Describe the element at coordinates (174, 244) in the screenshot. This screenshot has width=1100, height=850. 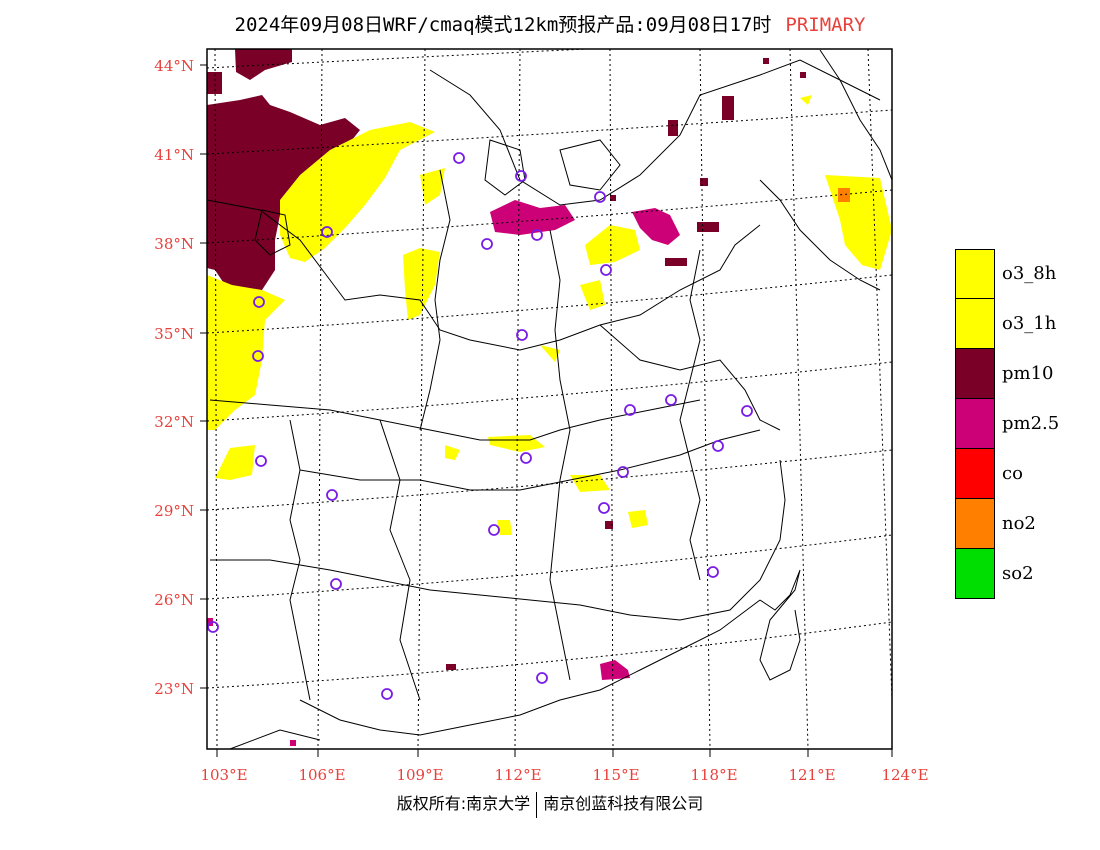
I see `lat-label: 38°N` at that location.